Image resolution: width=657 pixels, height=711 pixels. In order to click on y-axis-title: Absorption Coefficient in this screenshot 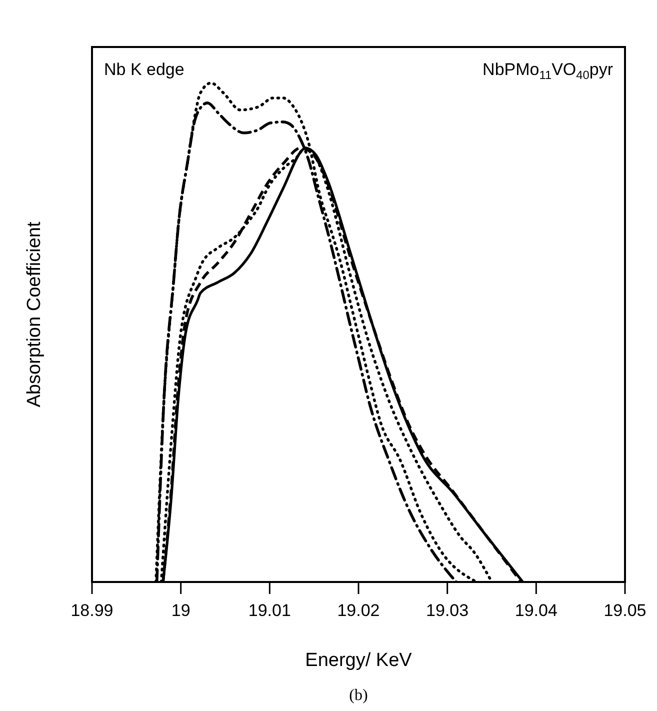, I will do `click(34, 314)`.